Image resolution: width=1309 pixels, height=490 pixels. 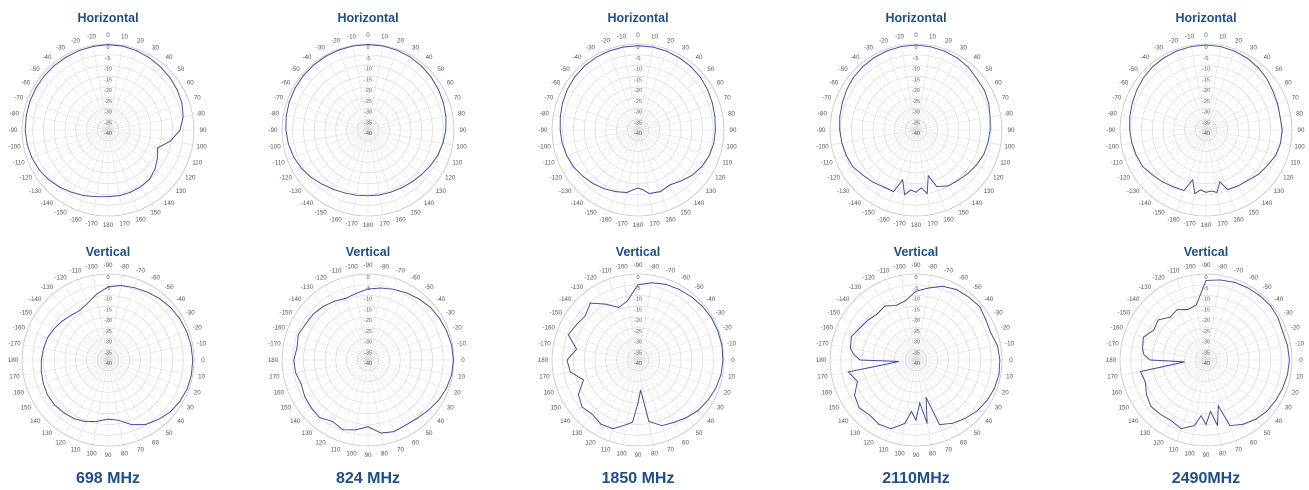 I want to click on radial-tick-label: -10, so click(x=1206, y=70).